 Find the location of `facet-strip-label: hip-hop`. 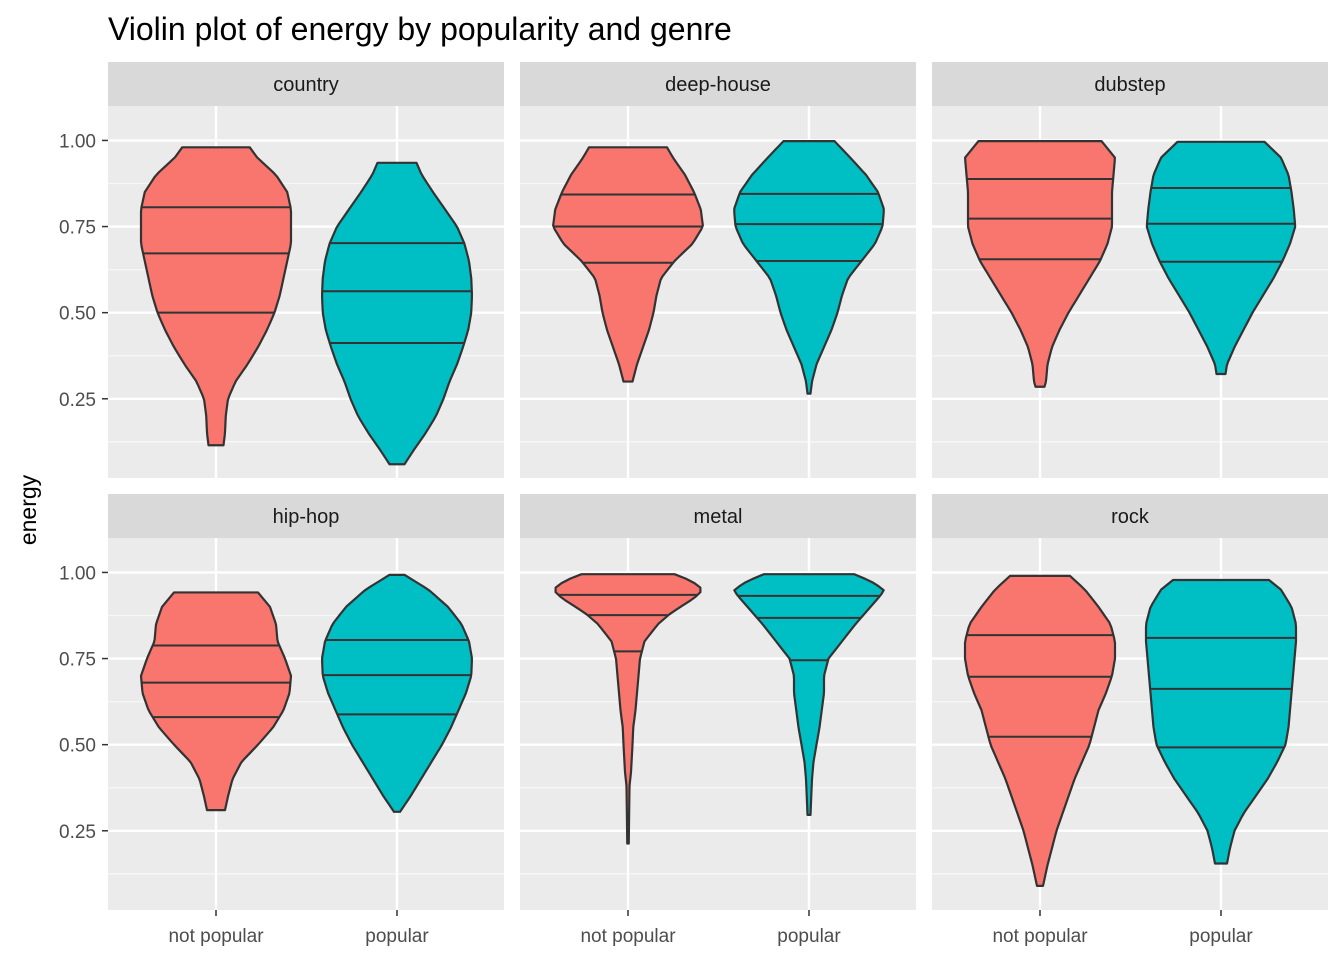

facet-strip-label: hip-hop is located at coordinates (306, 517).